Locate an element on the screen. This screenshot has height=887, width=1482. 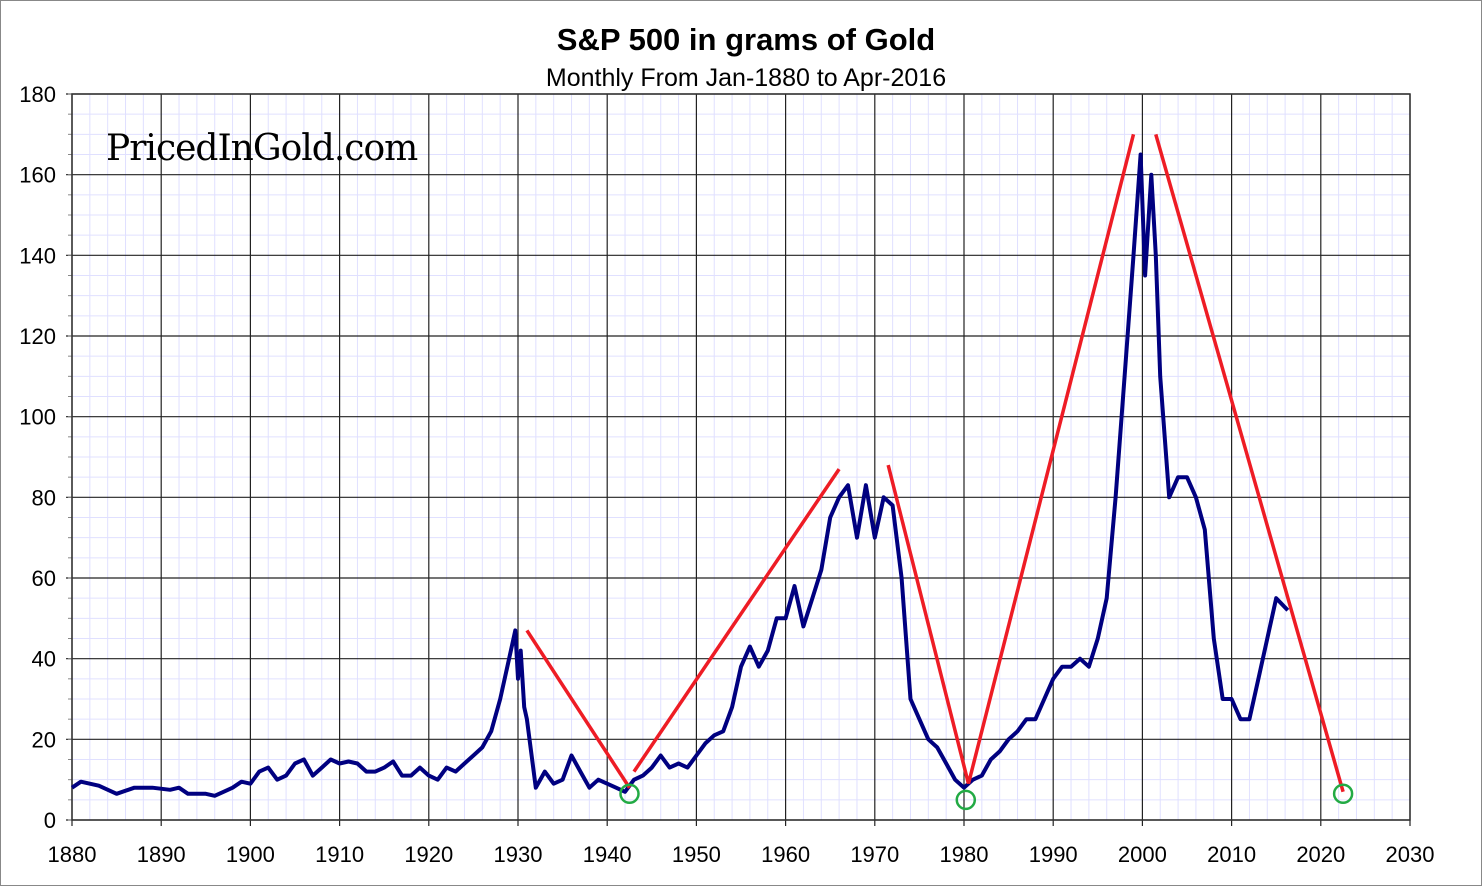
x-tick-label: 1910 is located at coordinates (339, 854).